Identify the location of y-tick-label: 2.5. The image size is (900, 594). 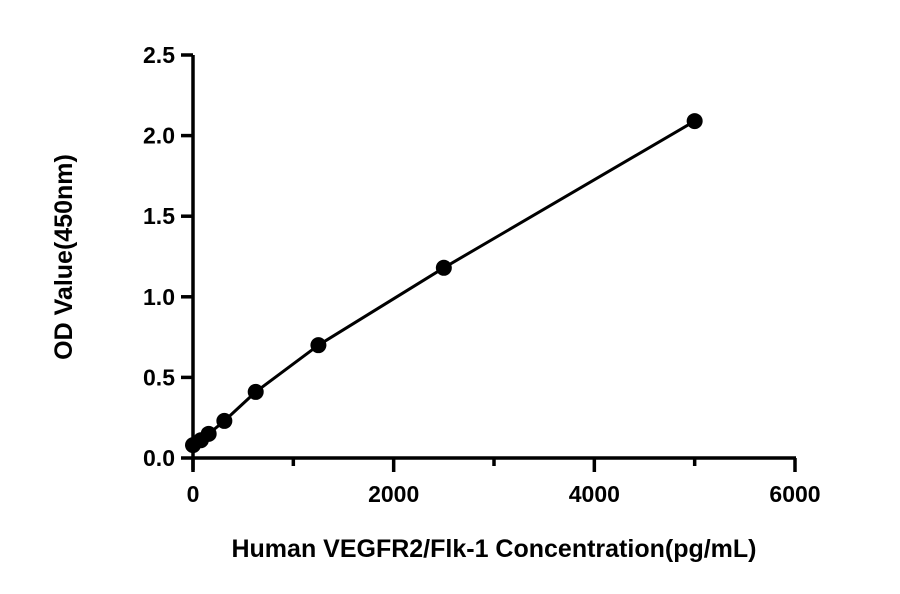
(159, 55).